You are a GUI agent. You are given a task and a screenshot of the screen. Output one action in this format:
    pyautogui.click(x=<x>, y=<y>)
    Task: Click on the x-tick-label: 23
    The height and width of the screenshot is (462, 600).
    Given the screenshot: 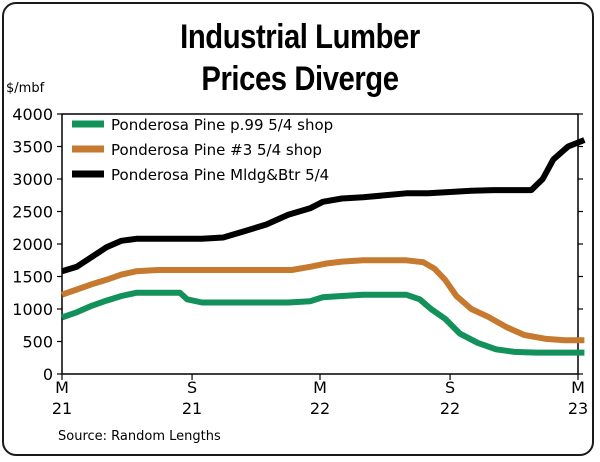 What is the action you would take?
    pyautogui.click(x=578, y=408)
    